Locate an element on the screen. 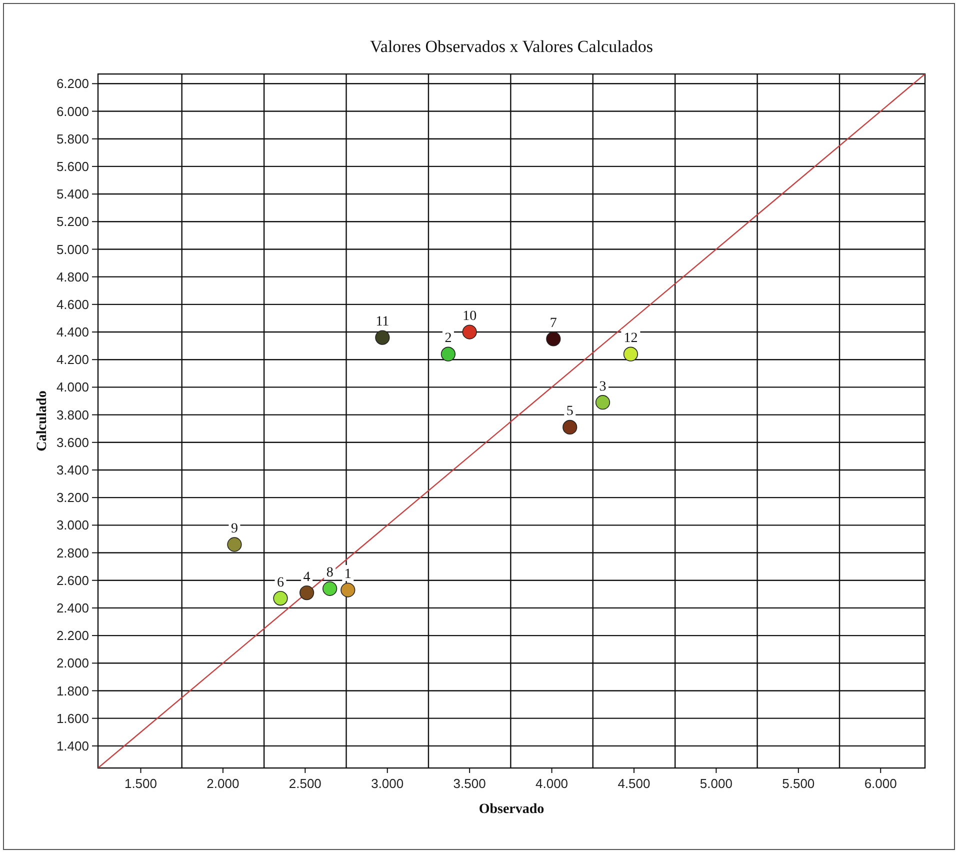 The image size is (959, 854). x-tick-label: 4.000 is located at coordinates (552, 783).